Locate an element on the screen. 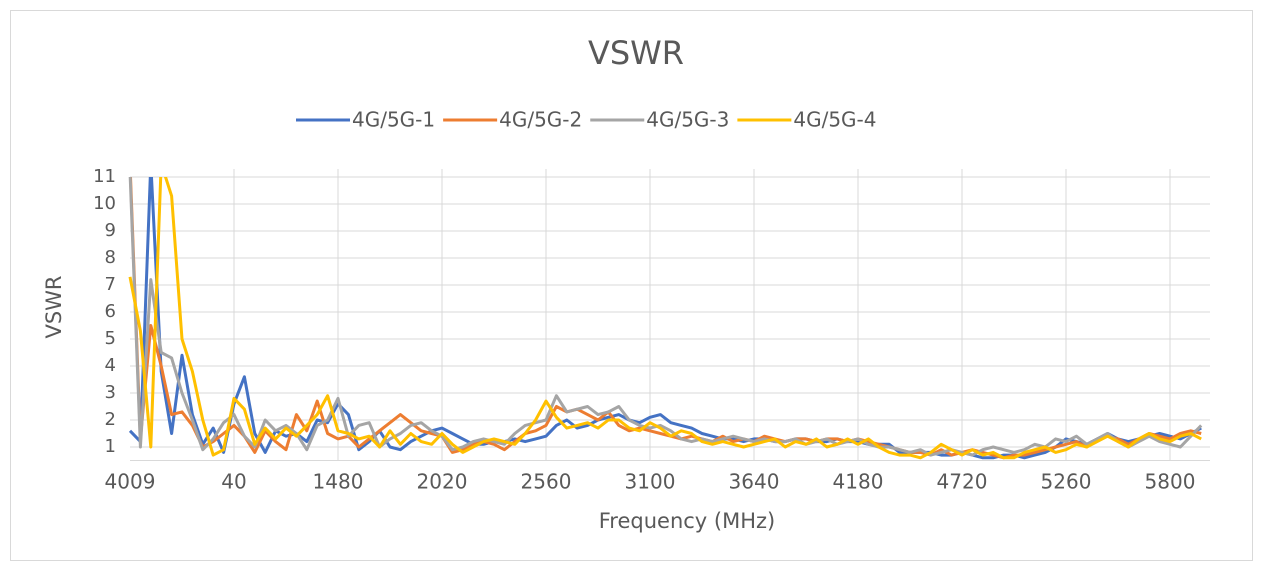 This screenshot has height=575, width=1263. y-tick-label: 4 is located at coordinates (110, 365).